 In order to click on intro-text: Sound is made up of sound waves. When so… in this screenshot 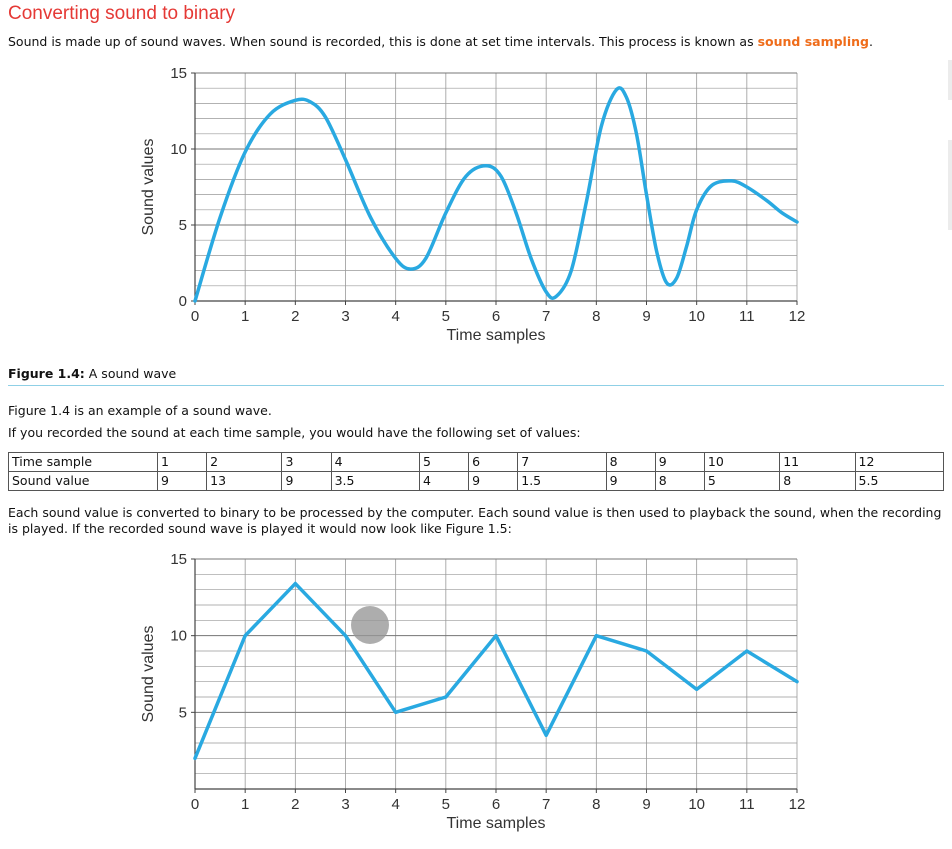, I will do `click(383, 41)`.